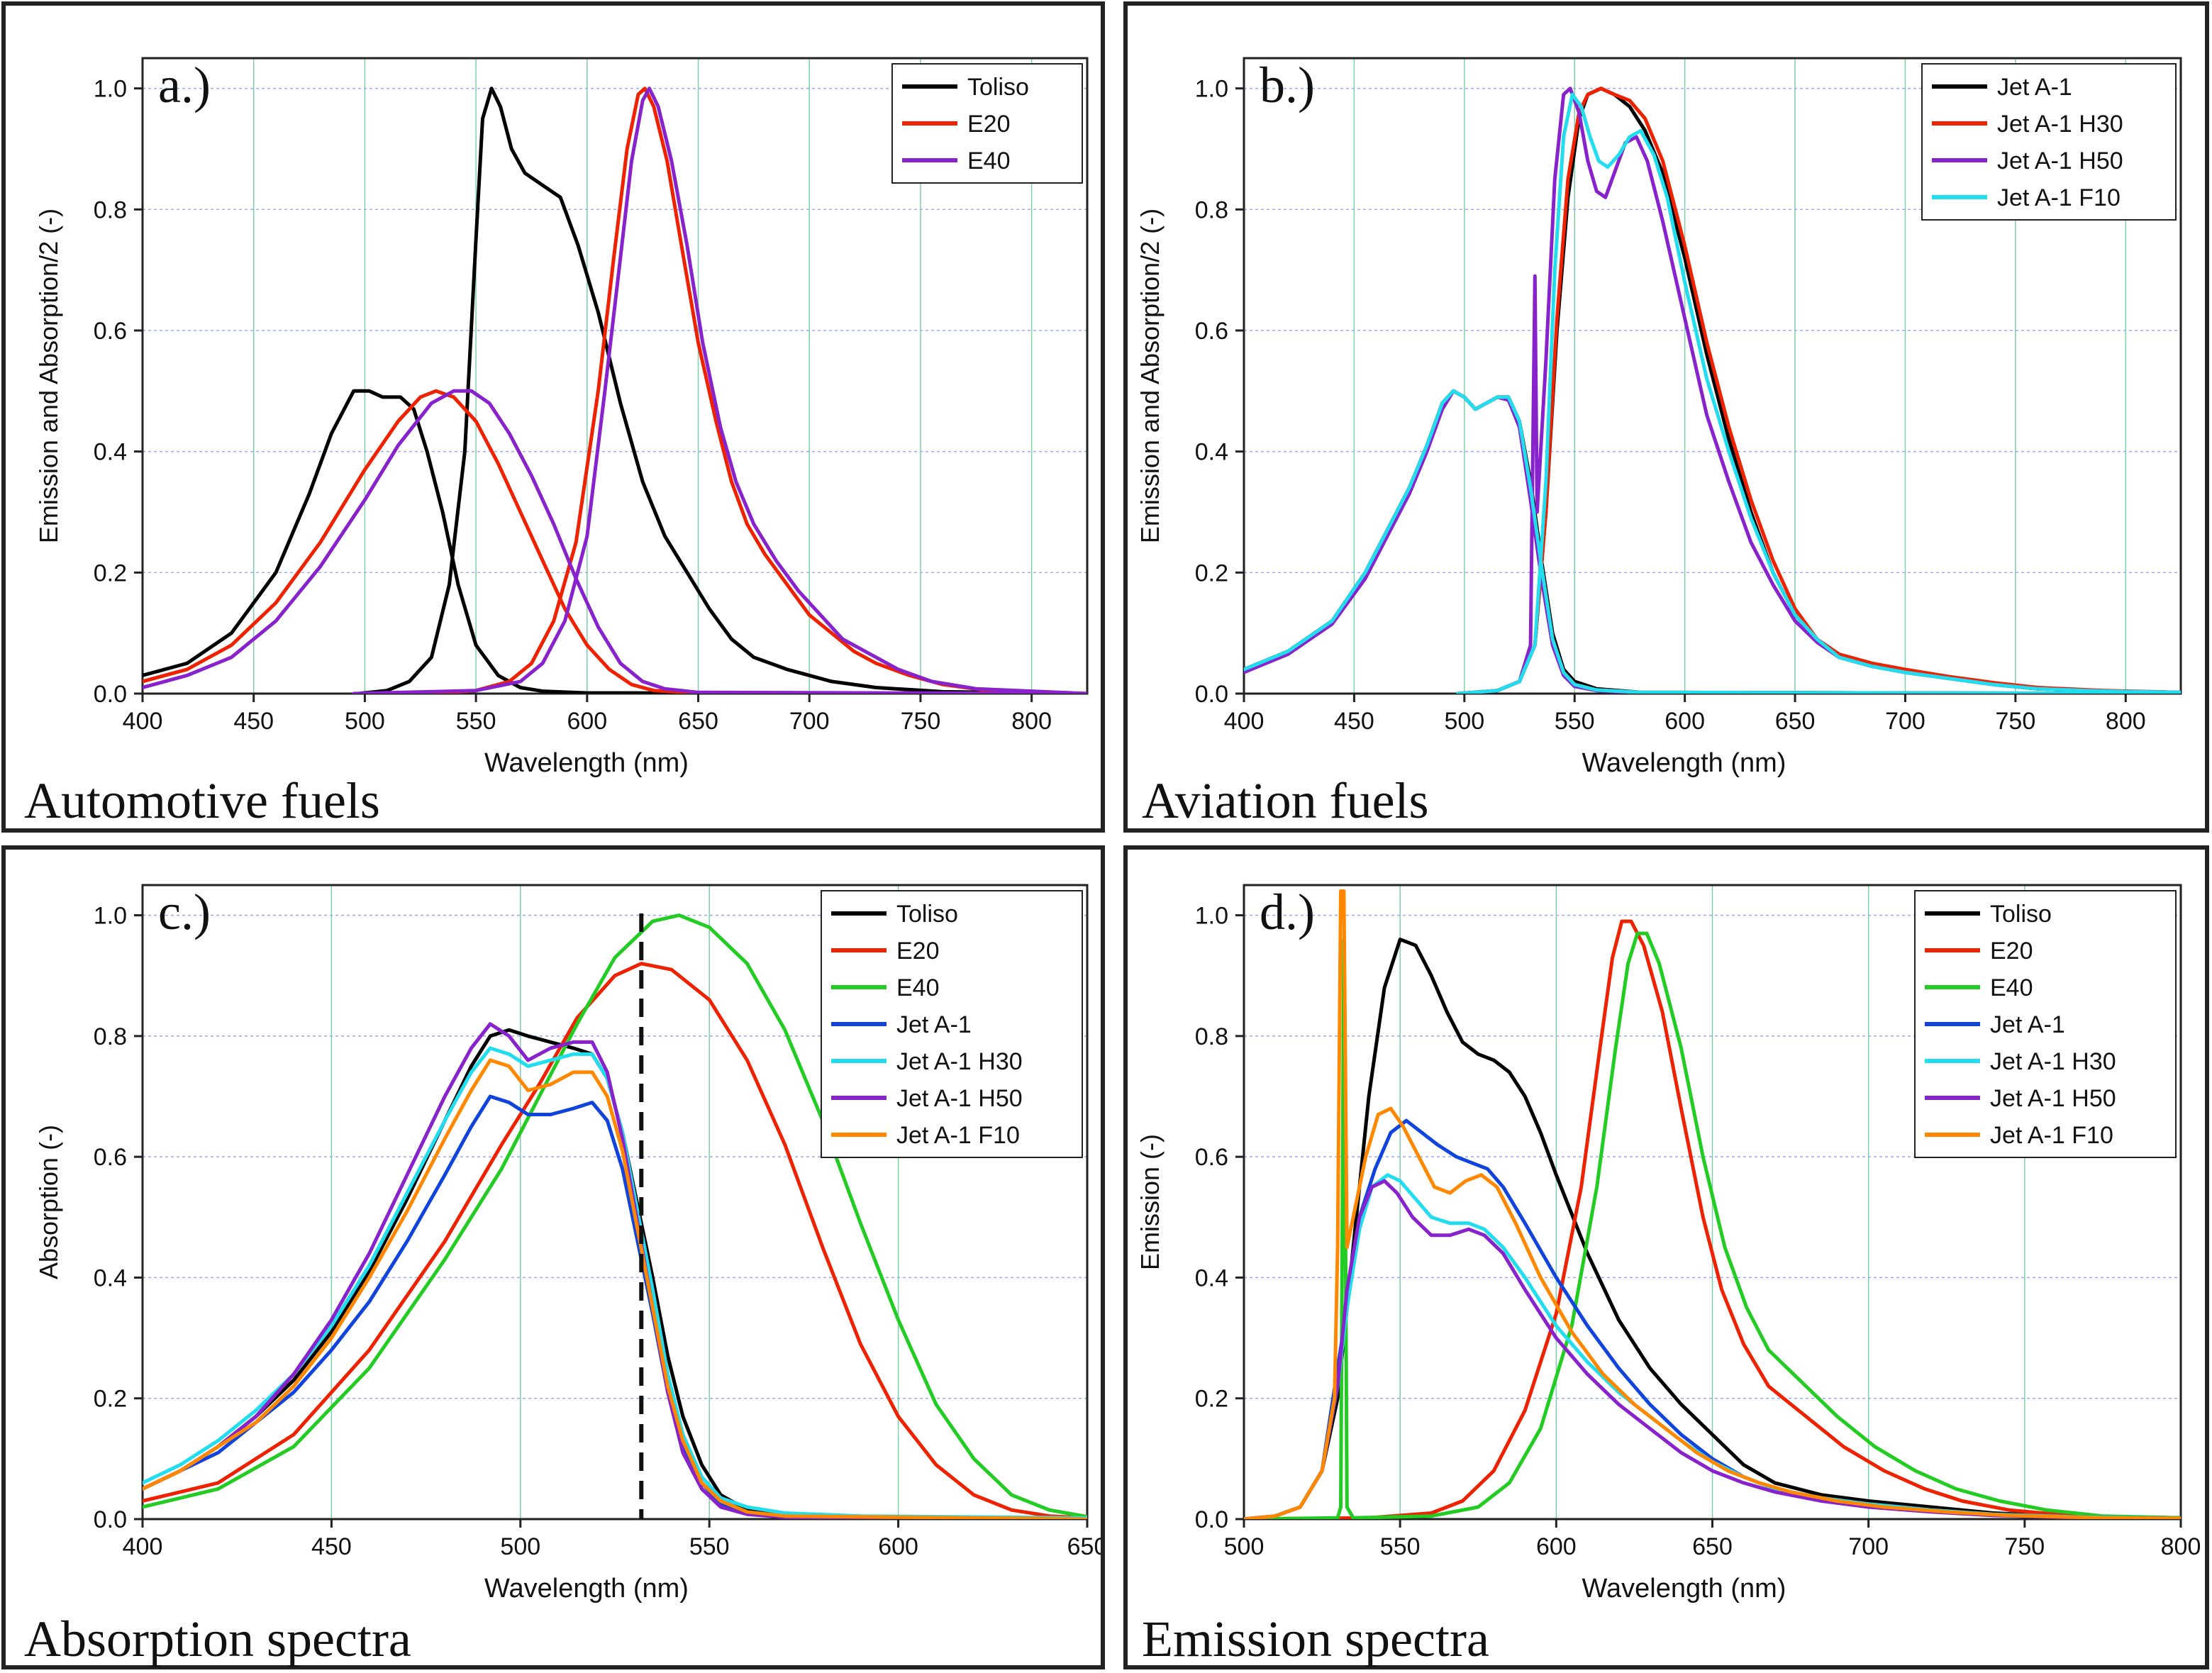 This screenshot has width=2212, height=1673. What do you see at coordinates (48, 1202) in the screenshot?
I see `y-axis-label: Absorption (-)` at bounding box center [48, 1202].